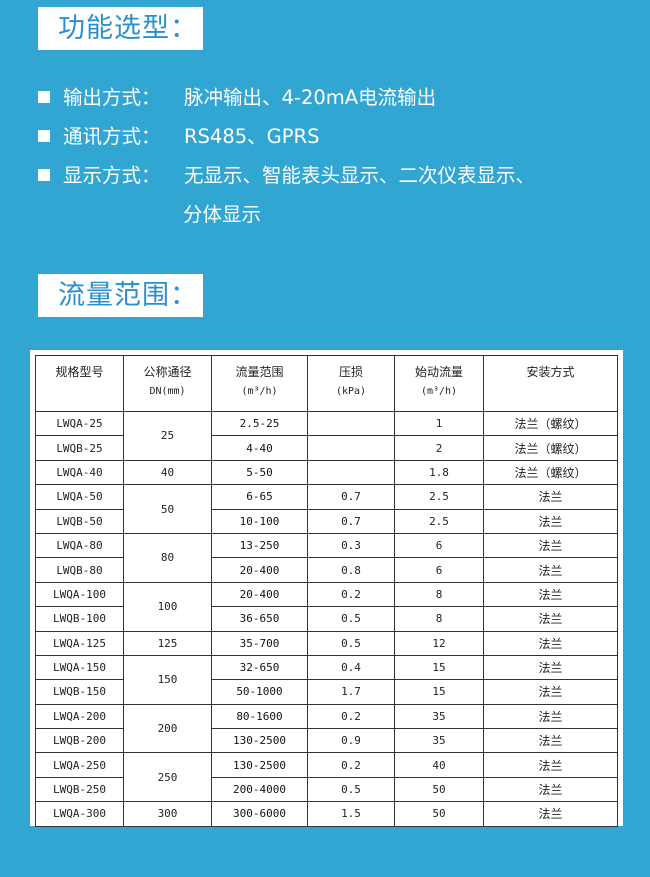 The height and width of the screenshot is (877, 650). I want to click on cell-flow-range: 200-4000, so click(259, 789).